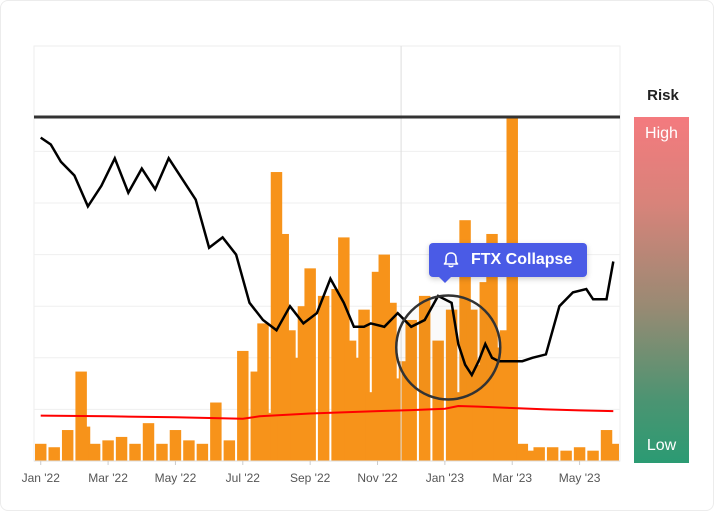 The width and height of the screenshot is (716, 514). I want to click on trend-line, so click(327, 412).